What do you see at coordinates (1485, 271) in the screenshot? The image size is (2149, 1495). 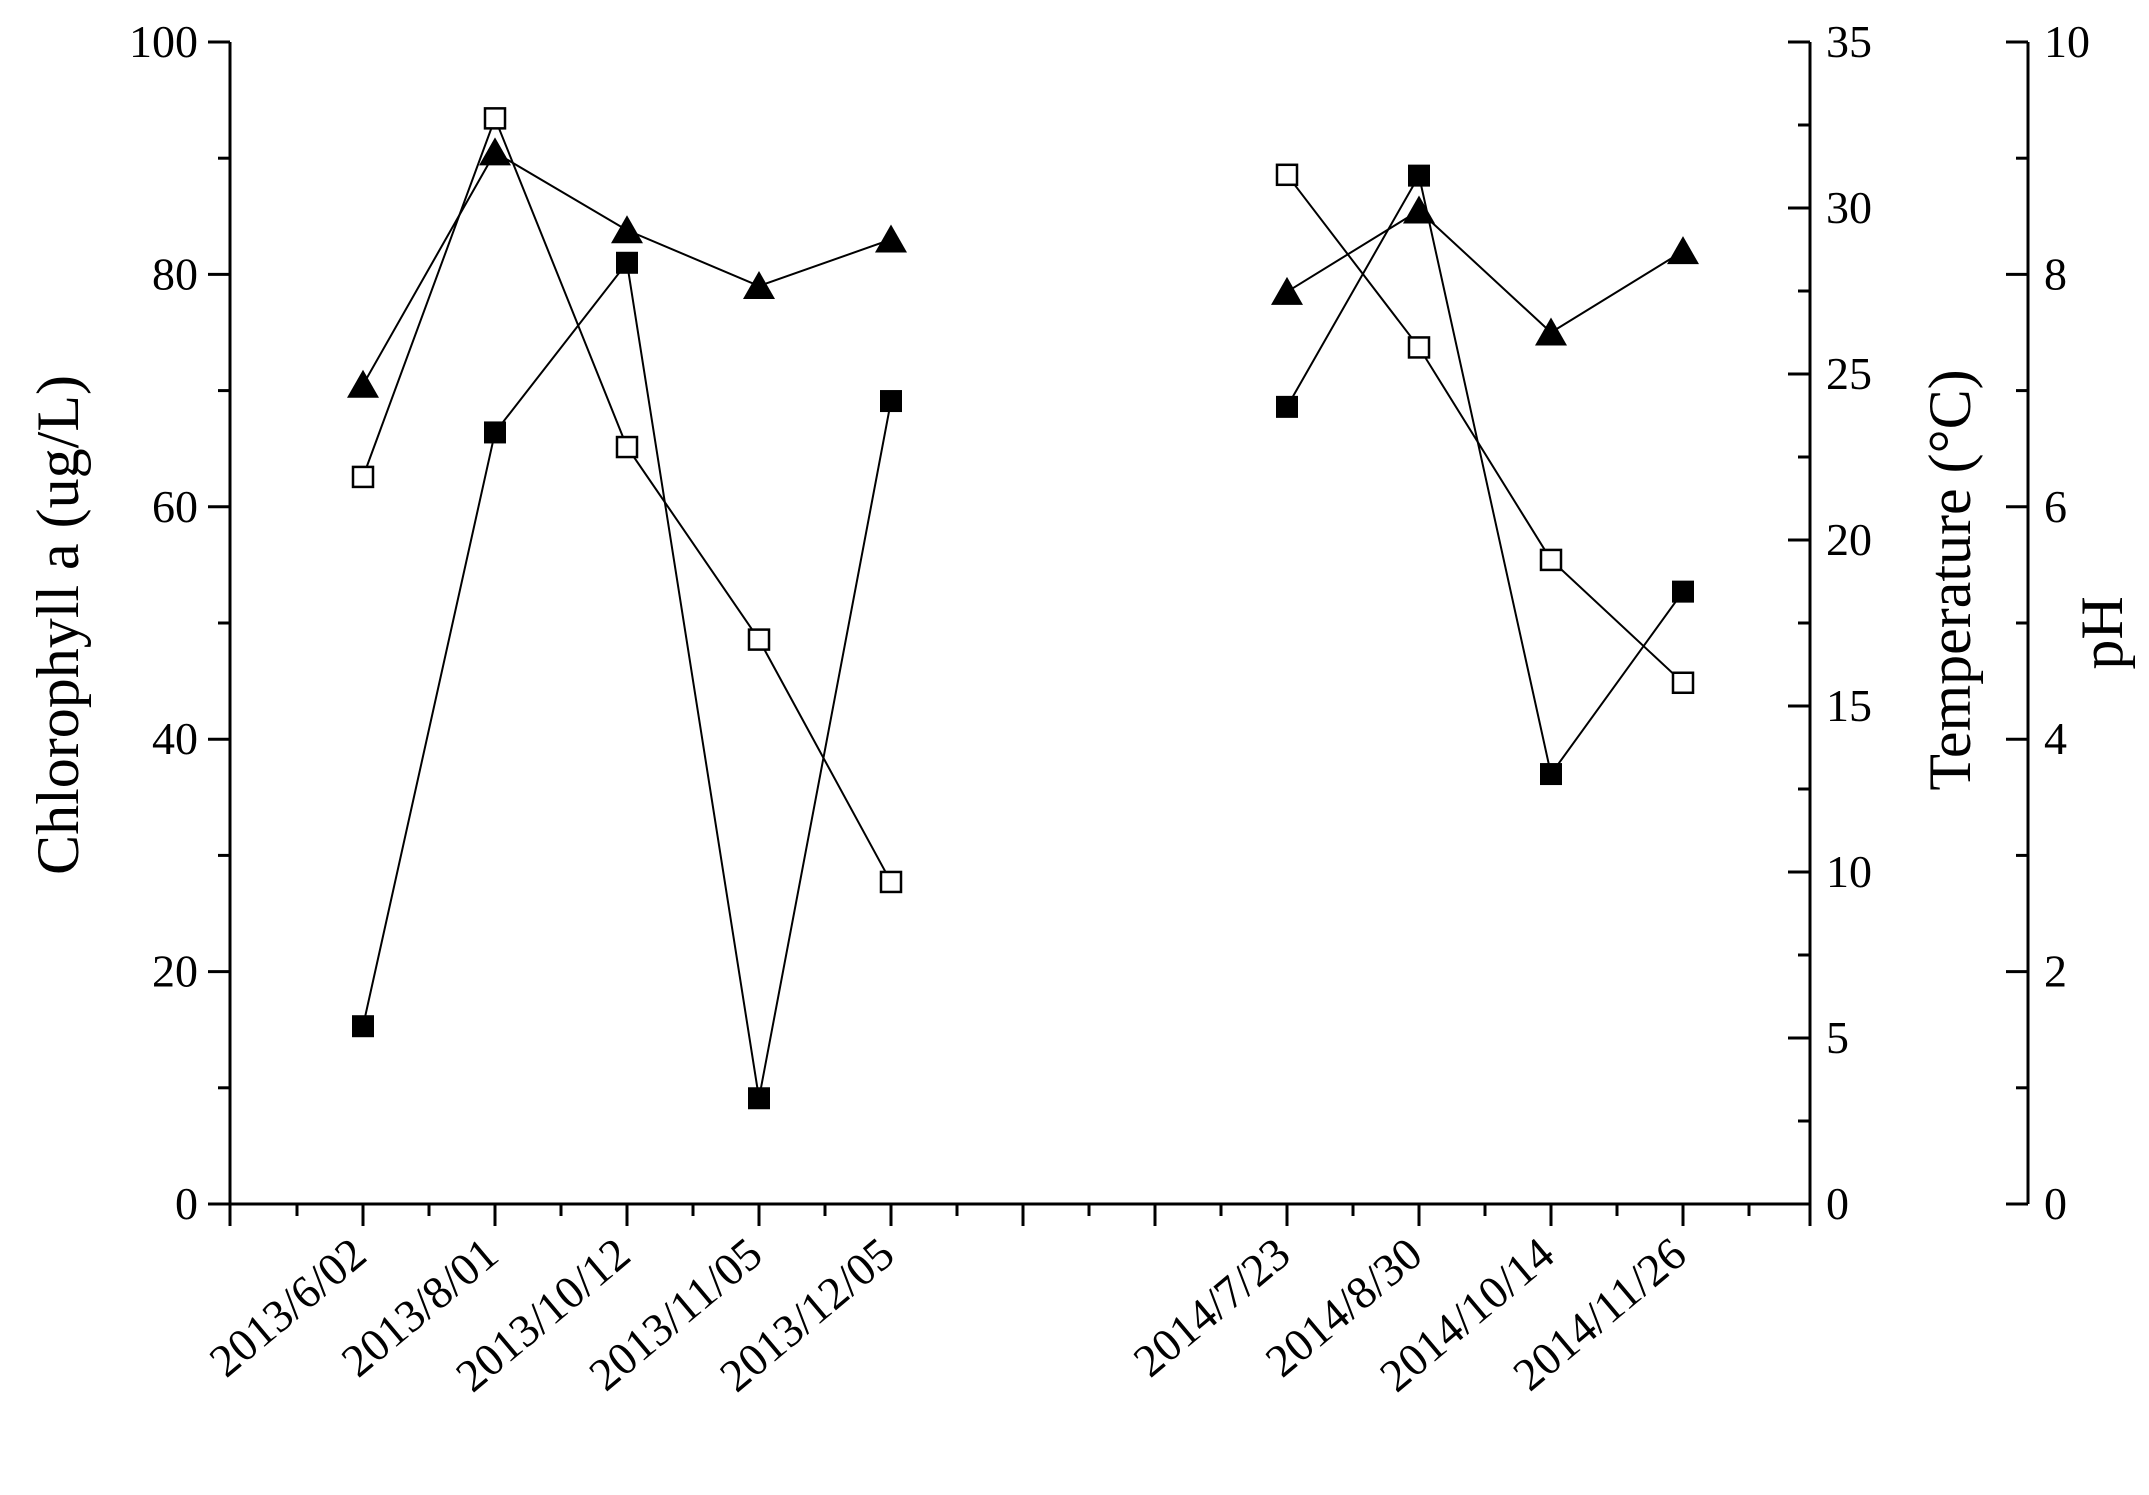 I see `ph-line` at bounding box center [1485, 271].